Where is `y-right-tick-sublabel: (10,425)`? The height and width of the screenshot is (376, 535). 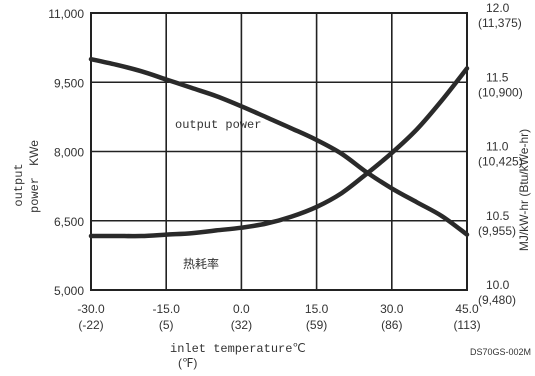 y-right-tick-sublabel: (10,425) is located at coordinates (500, 162).